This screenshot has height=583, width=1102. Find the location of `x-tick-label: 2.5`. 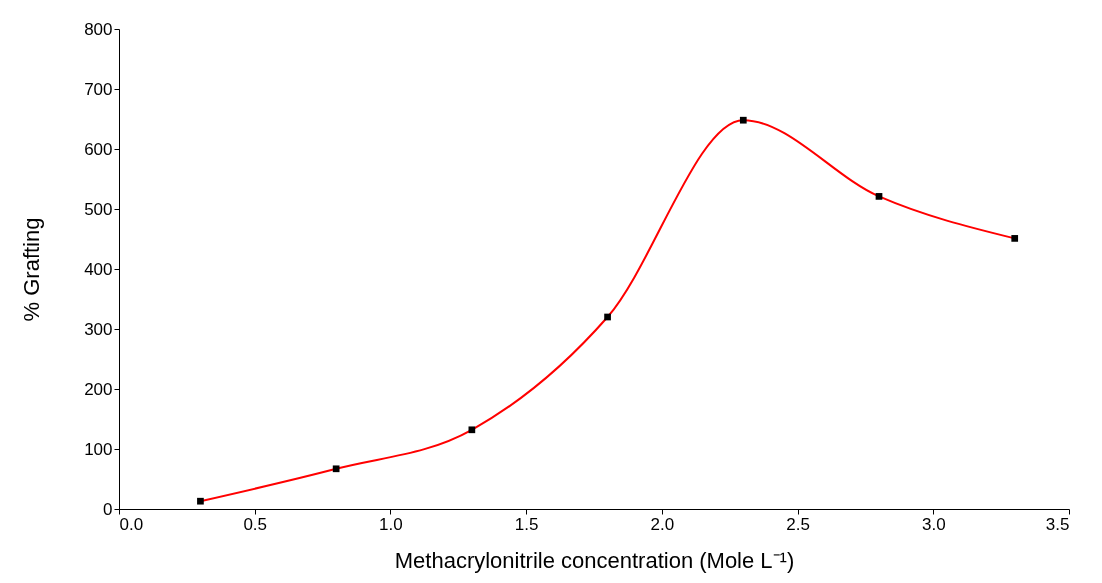

x-tick-label: 2.5 is located at coordinates (798, 524).